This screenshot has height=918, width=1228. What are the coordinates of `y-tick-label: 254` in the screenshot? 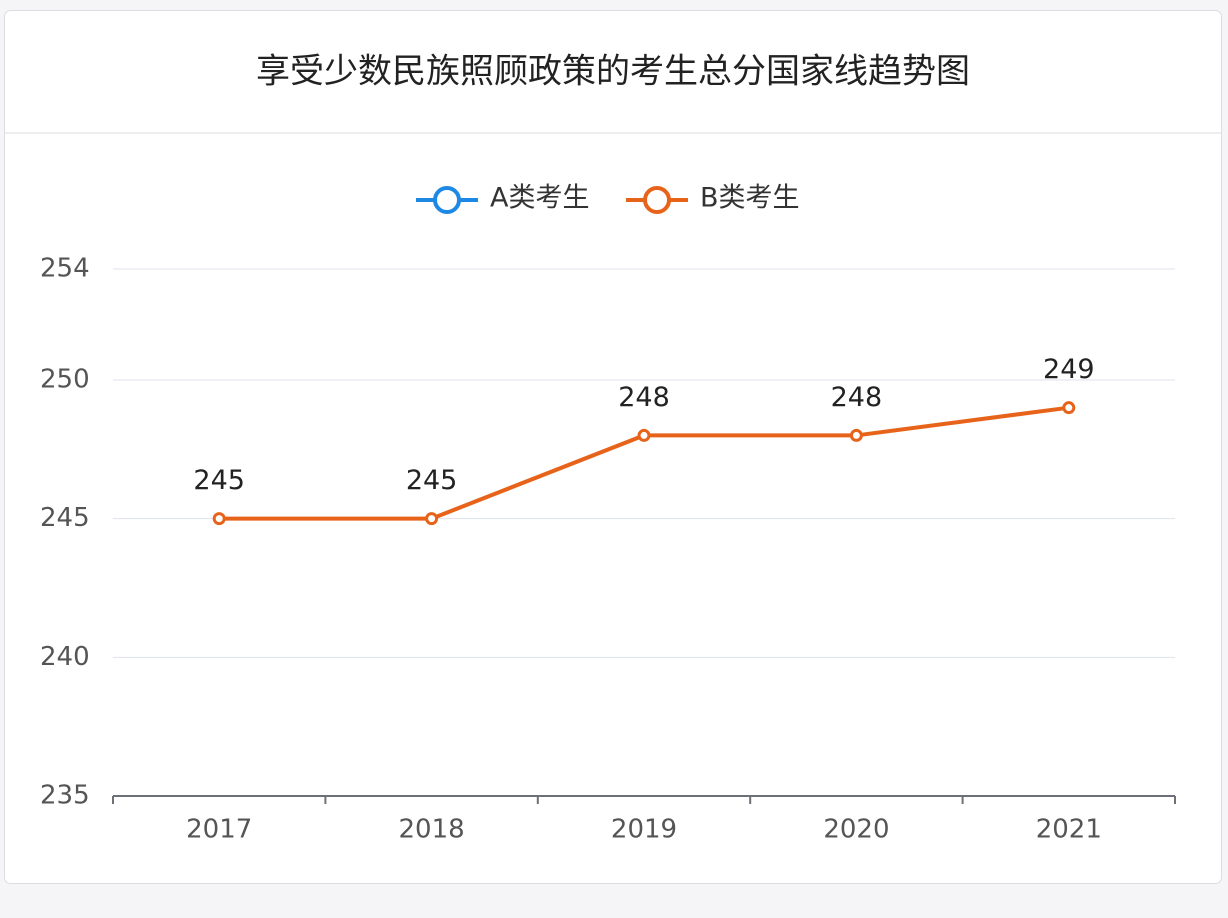 It's located at (65, 269).